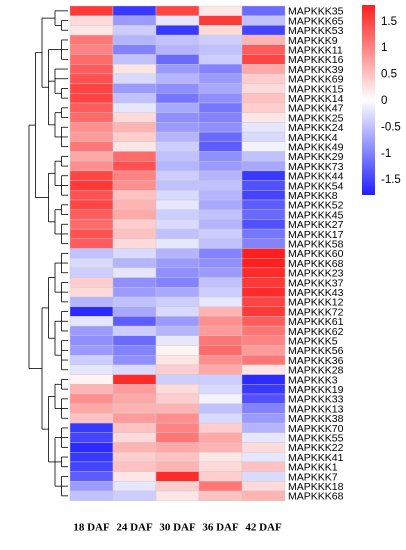 This screenshot has height=550, width=406. Describe the element at coordinates (316, 157) in the screenshot. I see `row-label: MAPKKK29` at that location.